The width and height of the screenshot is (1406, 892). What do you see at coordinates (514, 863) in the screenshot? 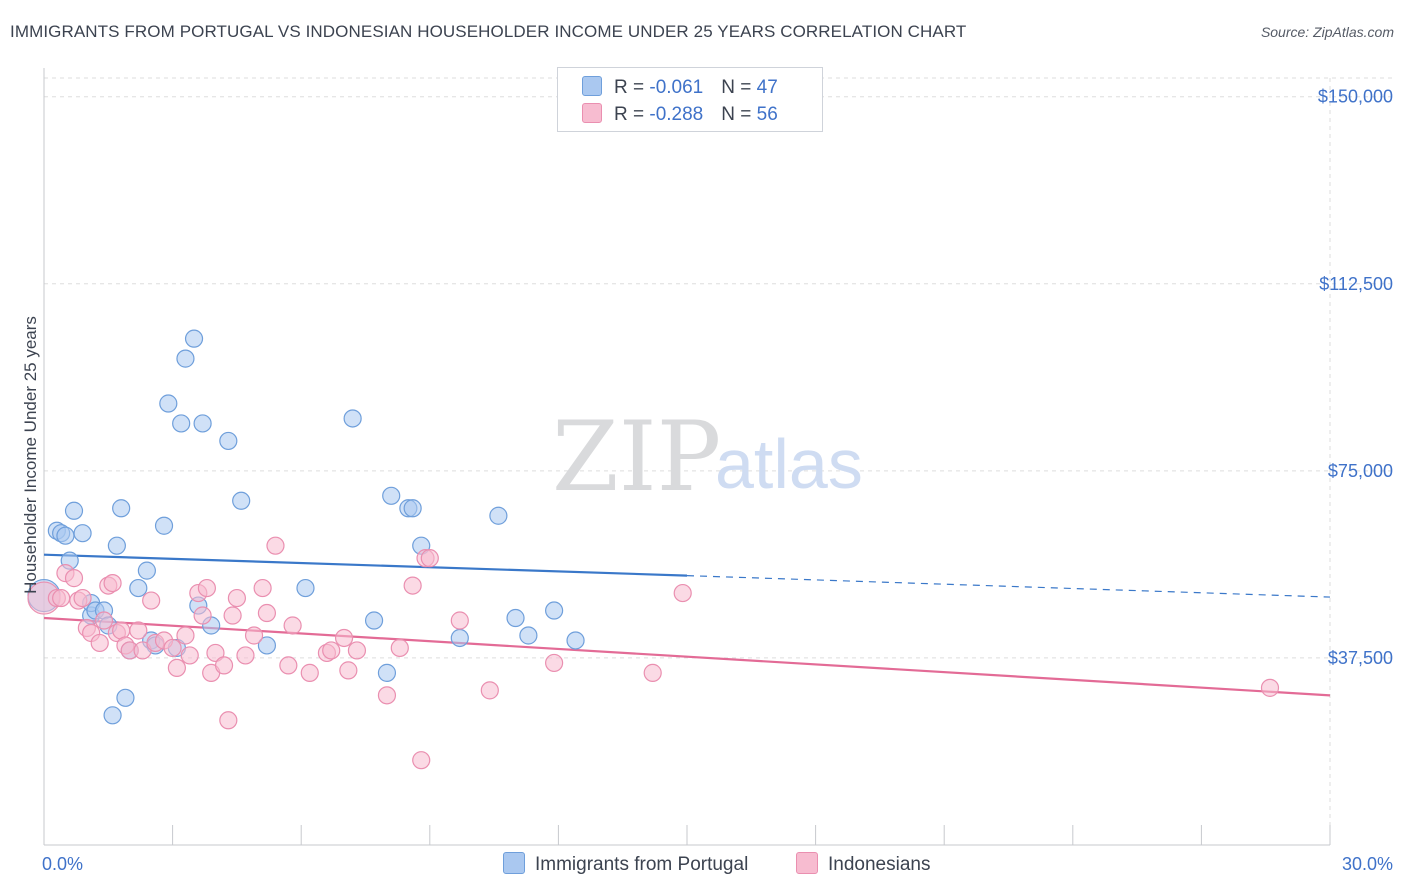
I see `bottom-legend-swatch-portugal` at bounding box center [514, 863].